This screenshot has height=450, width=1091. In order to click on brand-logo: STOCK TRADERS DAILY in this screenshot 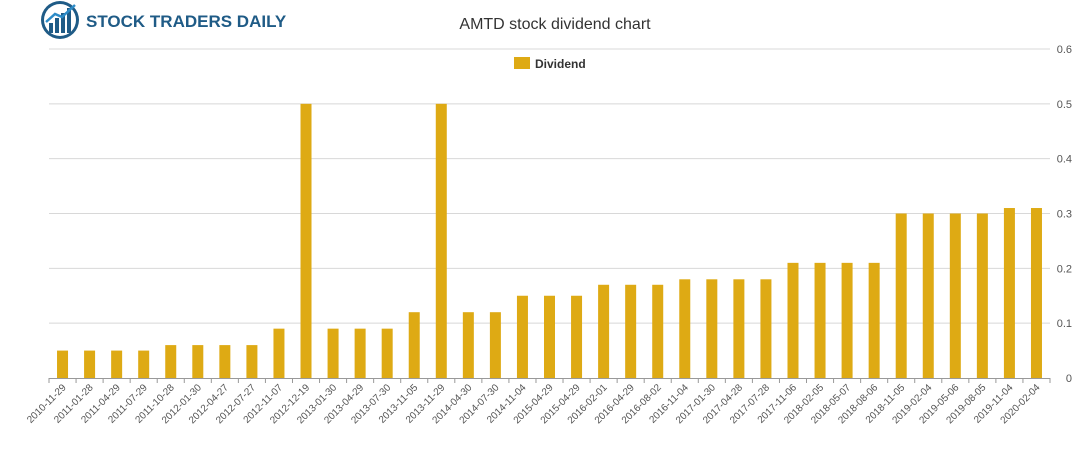, I will do `click(164, 20)`.